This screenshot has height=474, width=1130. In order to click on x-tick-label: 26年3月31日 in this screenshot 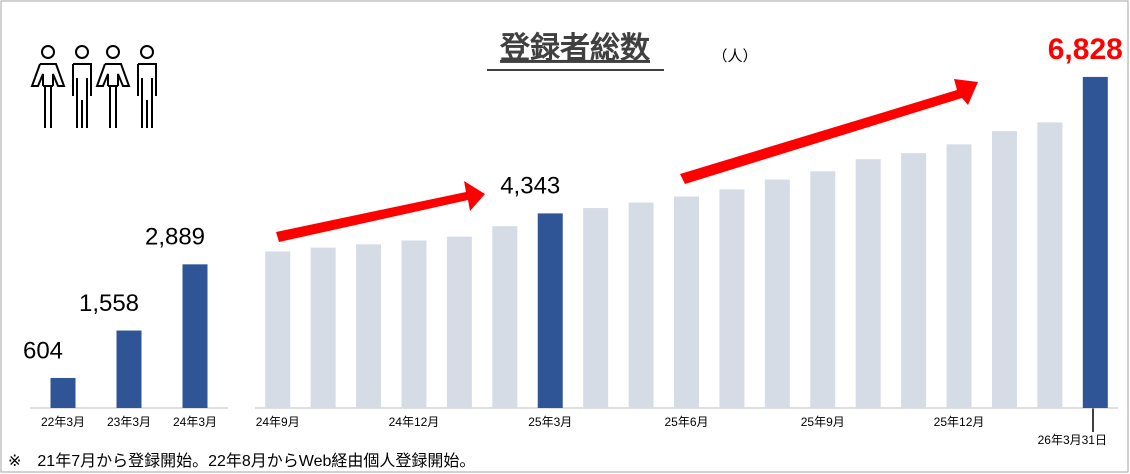, I will do `click(1072, 440)`.